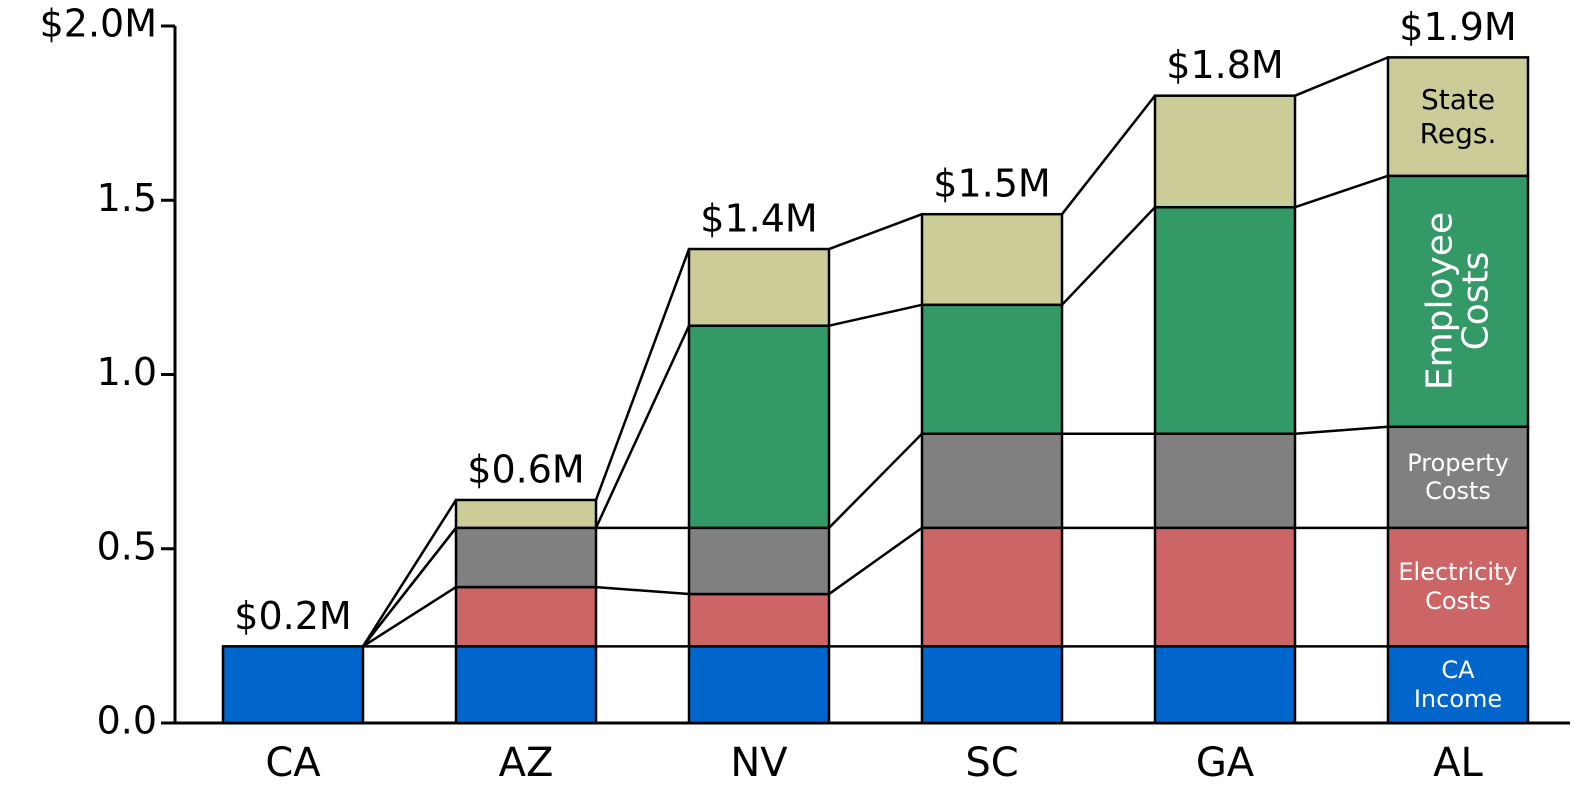 This screenshot has width=1578, height=787. I want to click on series-label: Electricity Costs, so click(1458, 587).